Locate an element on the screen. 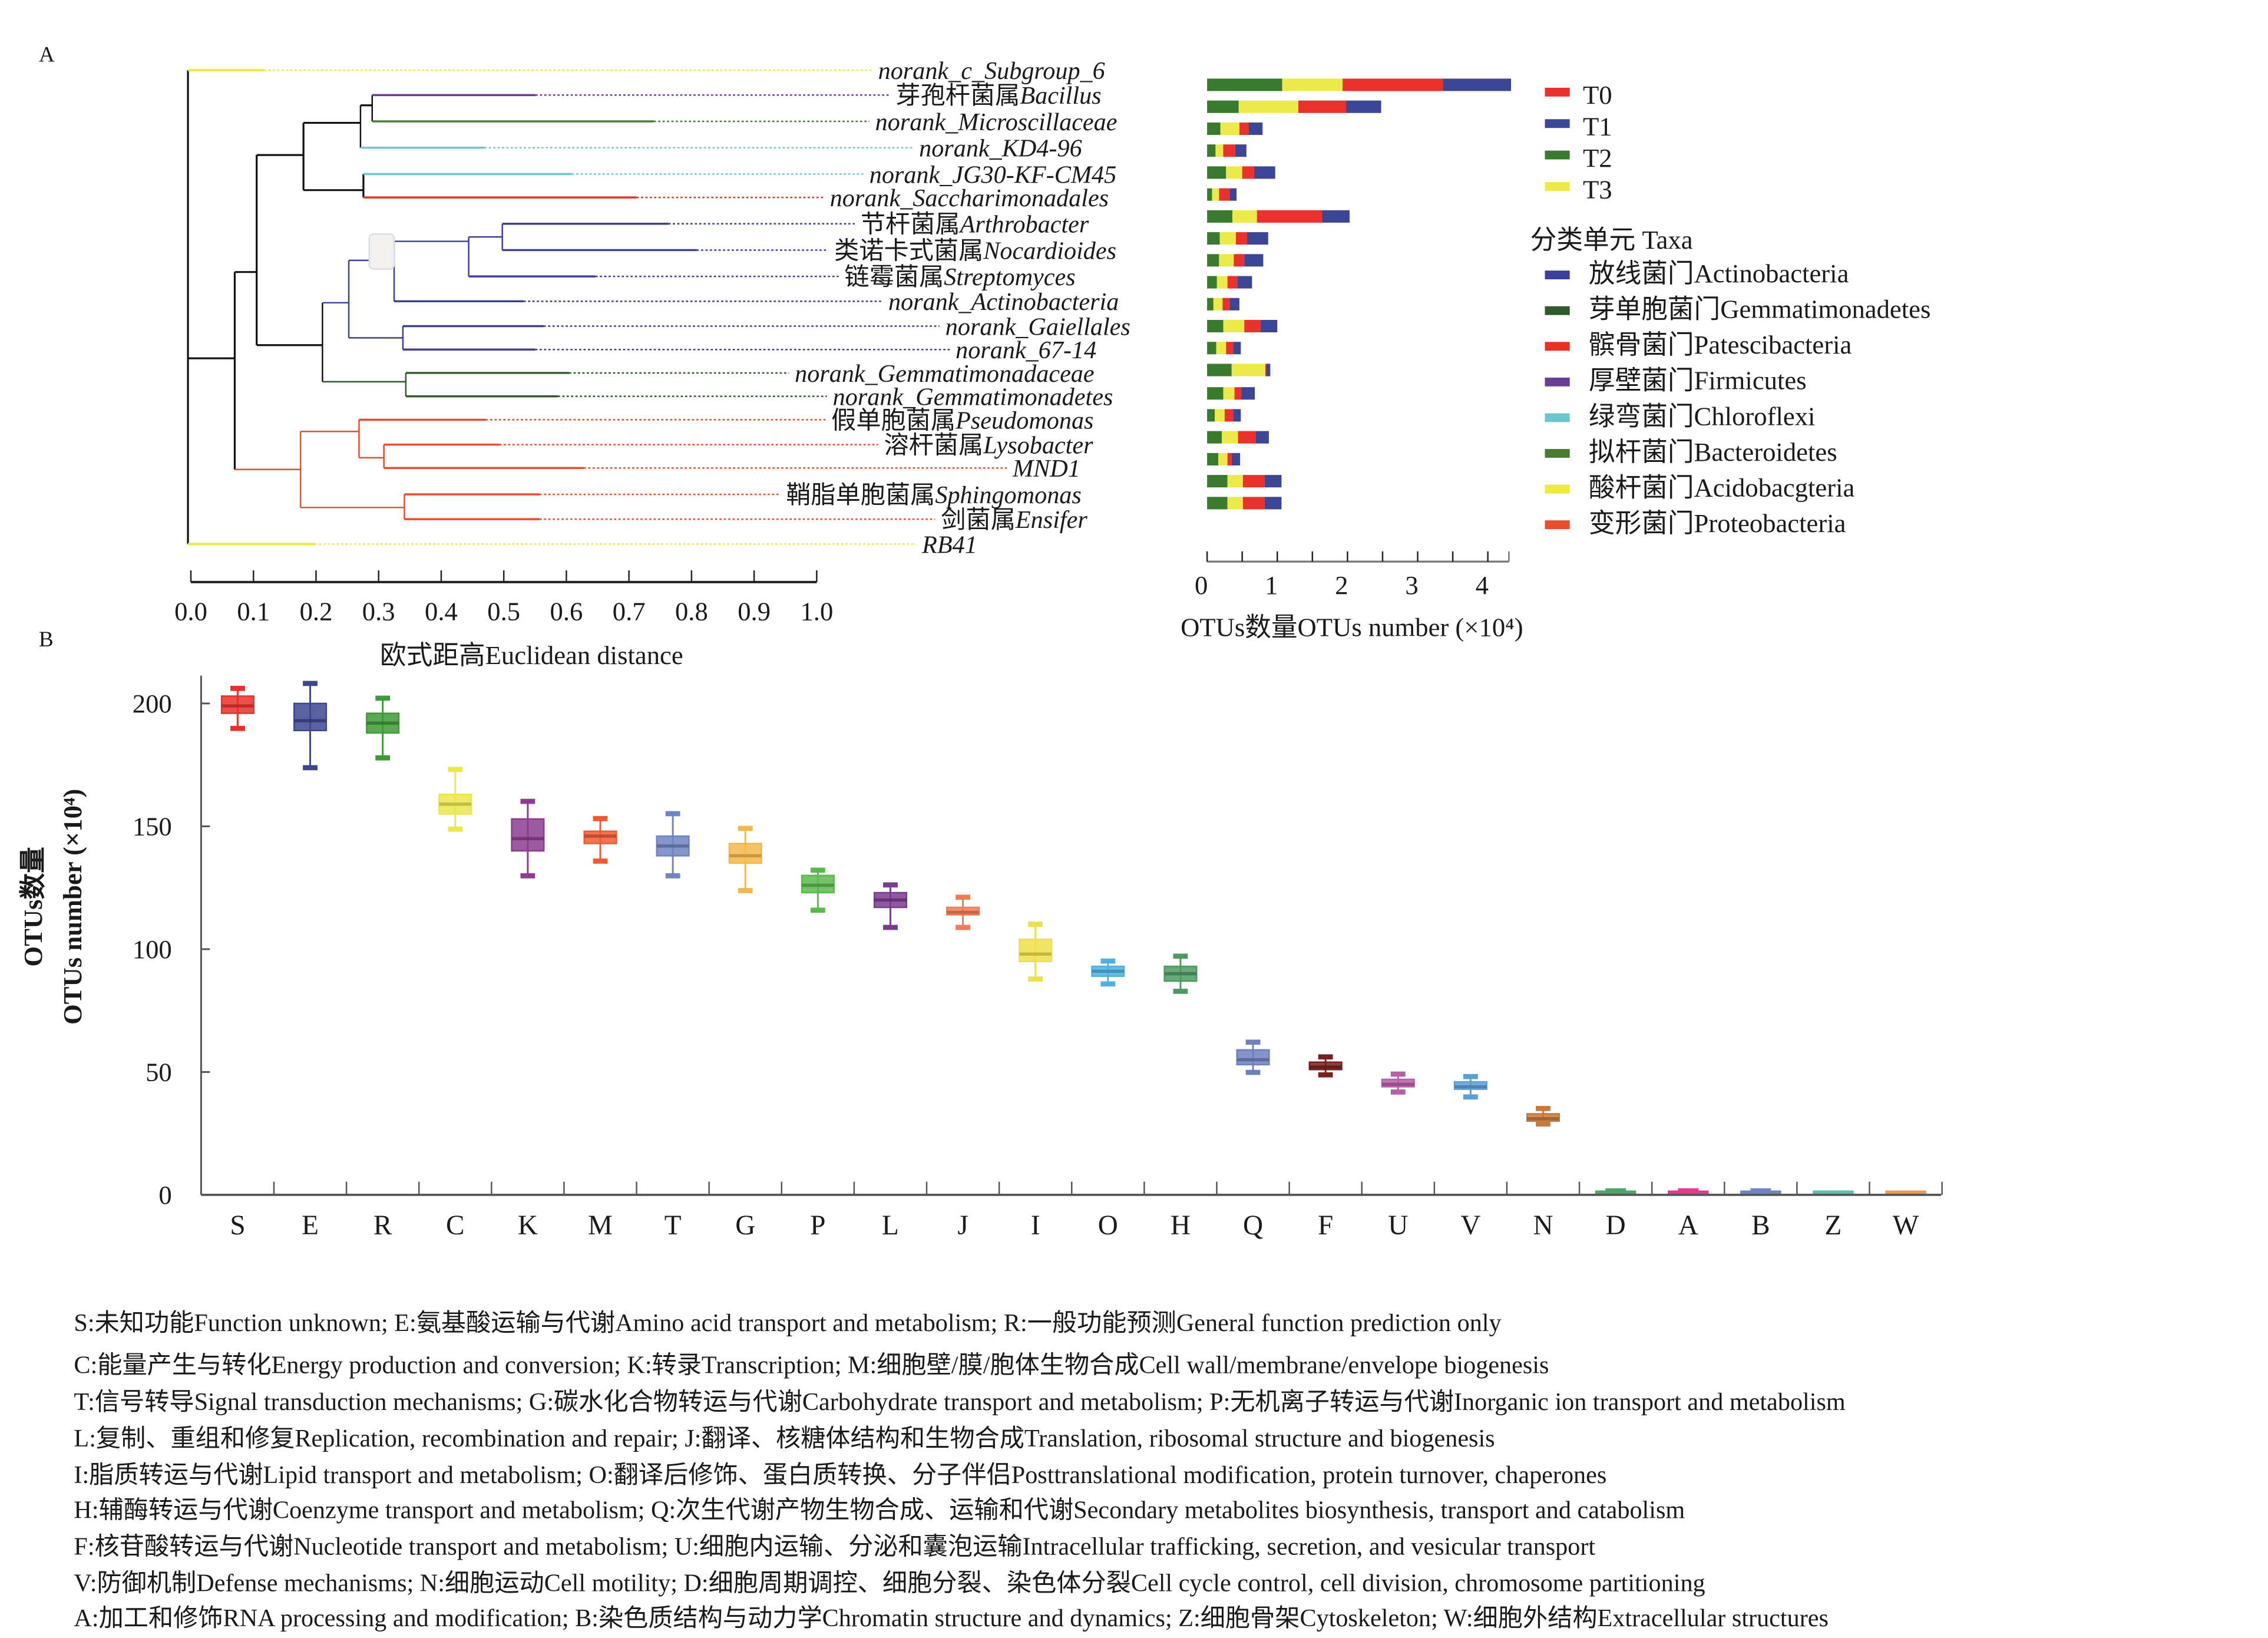  legend-label: 酸杆菌门Acidobacgteria is located at coordinates (1722, 488).